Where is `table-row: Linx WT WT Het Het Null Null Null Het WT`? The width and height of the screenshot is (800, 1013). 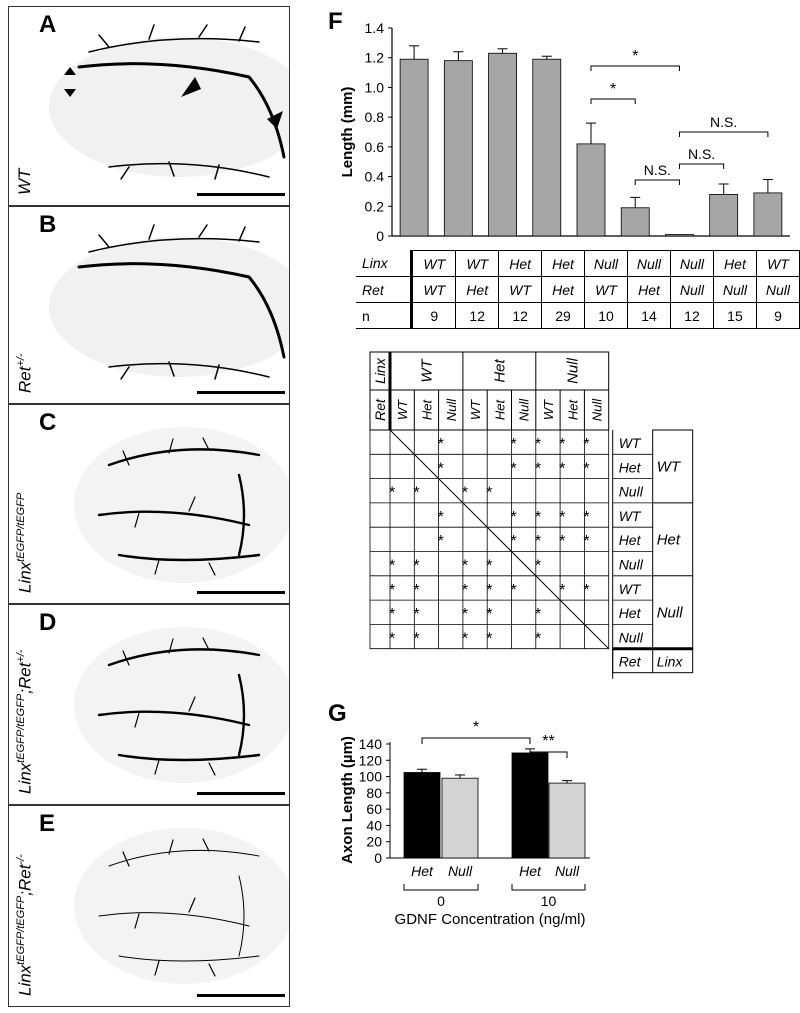 table-row: Linx WT WT Het Het Null Null Null Het WT is located at coordinates (578, 263).